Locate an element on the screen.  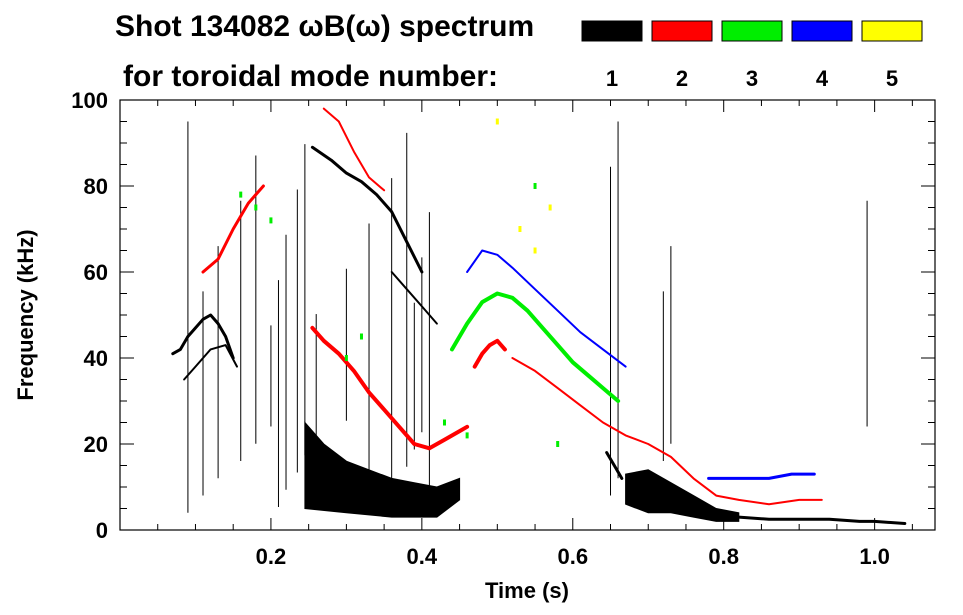
legend-label-mode-3: 3 is located at coordinates (752, 78).